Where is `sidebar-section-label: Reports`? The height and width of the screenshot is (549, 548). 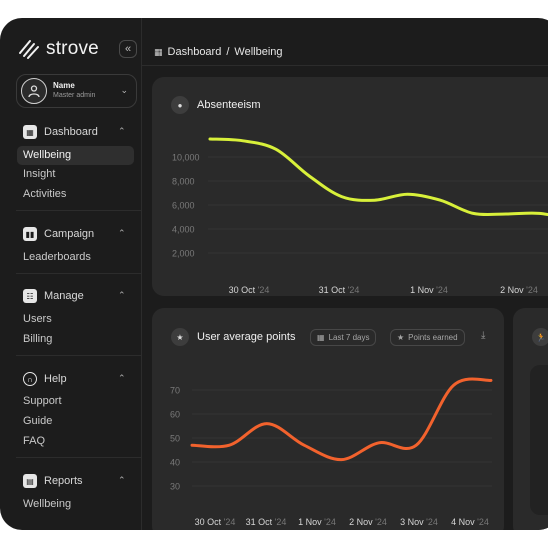 sidebar-section-label: Reports is located at coordinates (63, 481).